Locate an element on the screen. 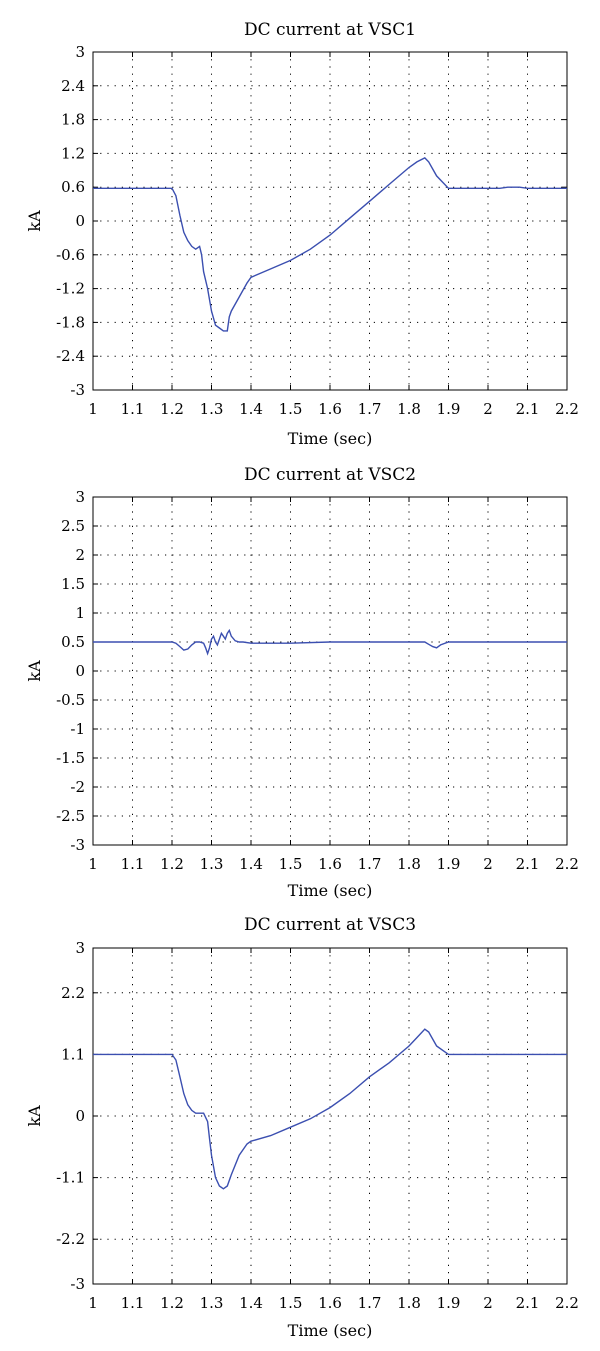  chart-title: DC current at VSC1 is located at coordinates (330, 30).